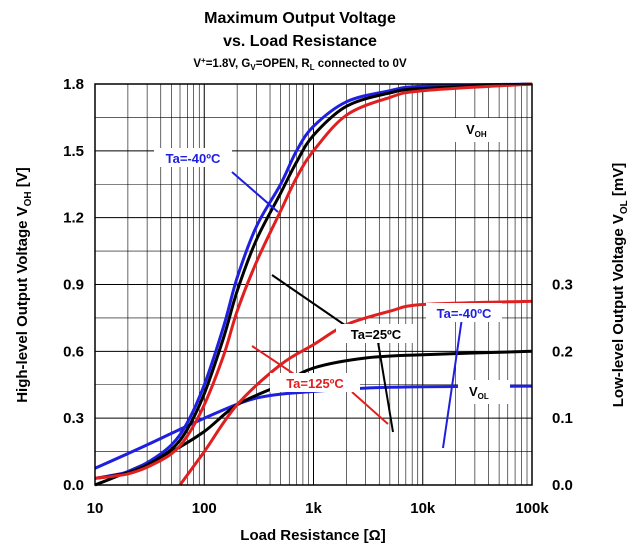  Describe the element at coordinates (562, 285) in the screenshot. I see `y-right-tick-label: 0.3` at that location.